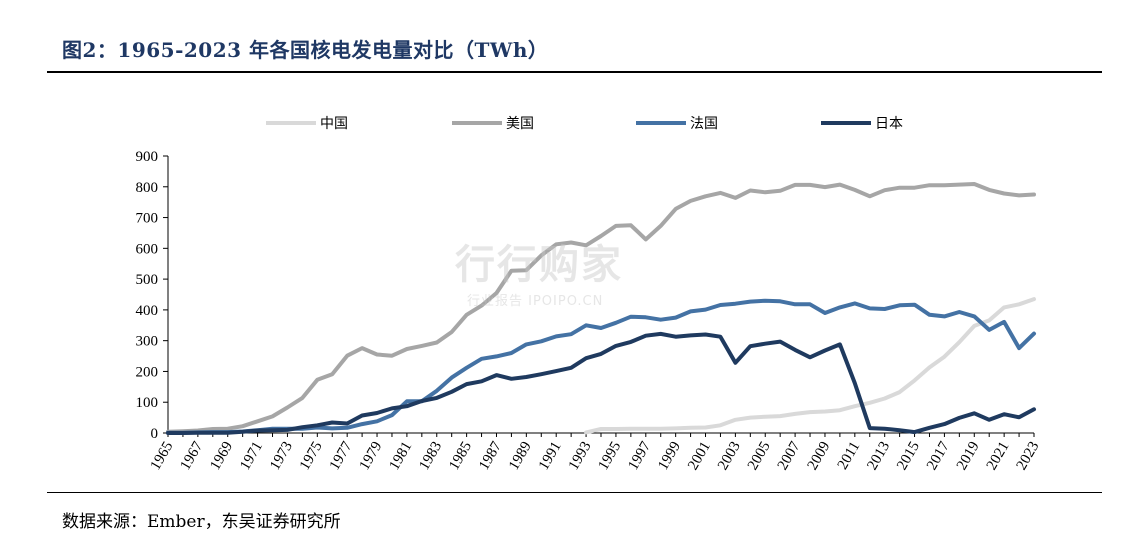 This screenshot has height=550, width=1132. I want to click on x-tick-label: 1999, so click(669, 456).